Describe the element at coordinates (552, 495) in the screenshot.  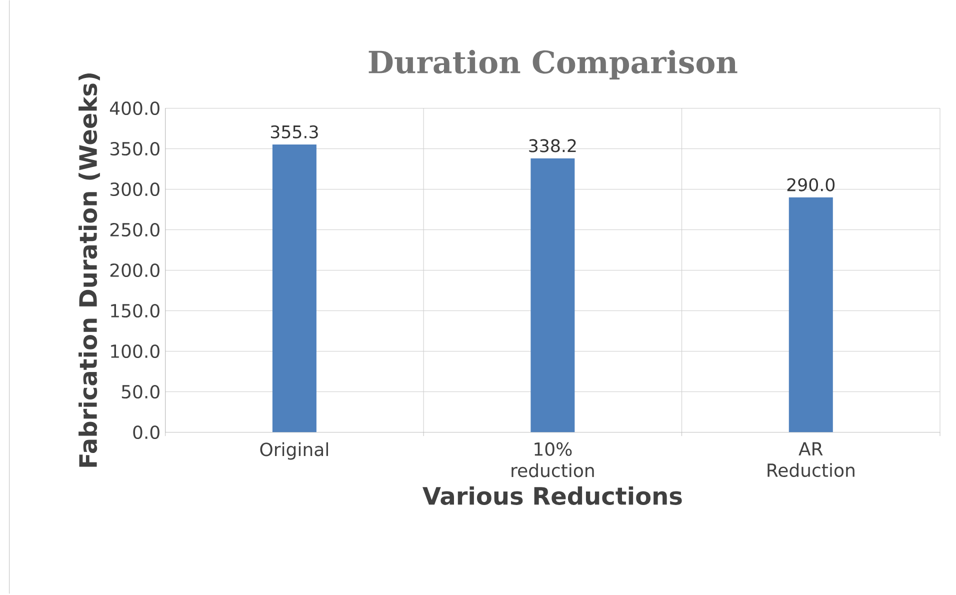
I see `x-axis-title: Various Reductions` at that location.